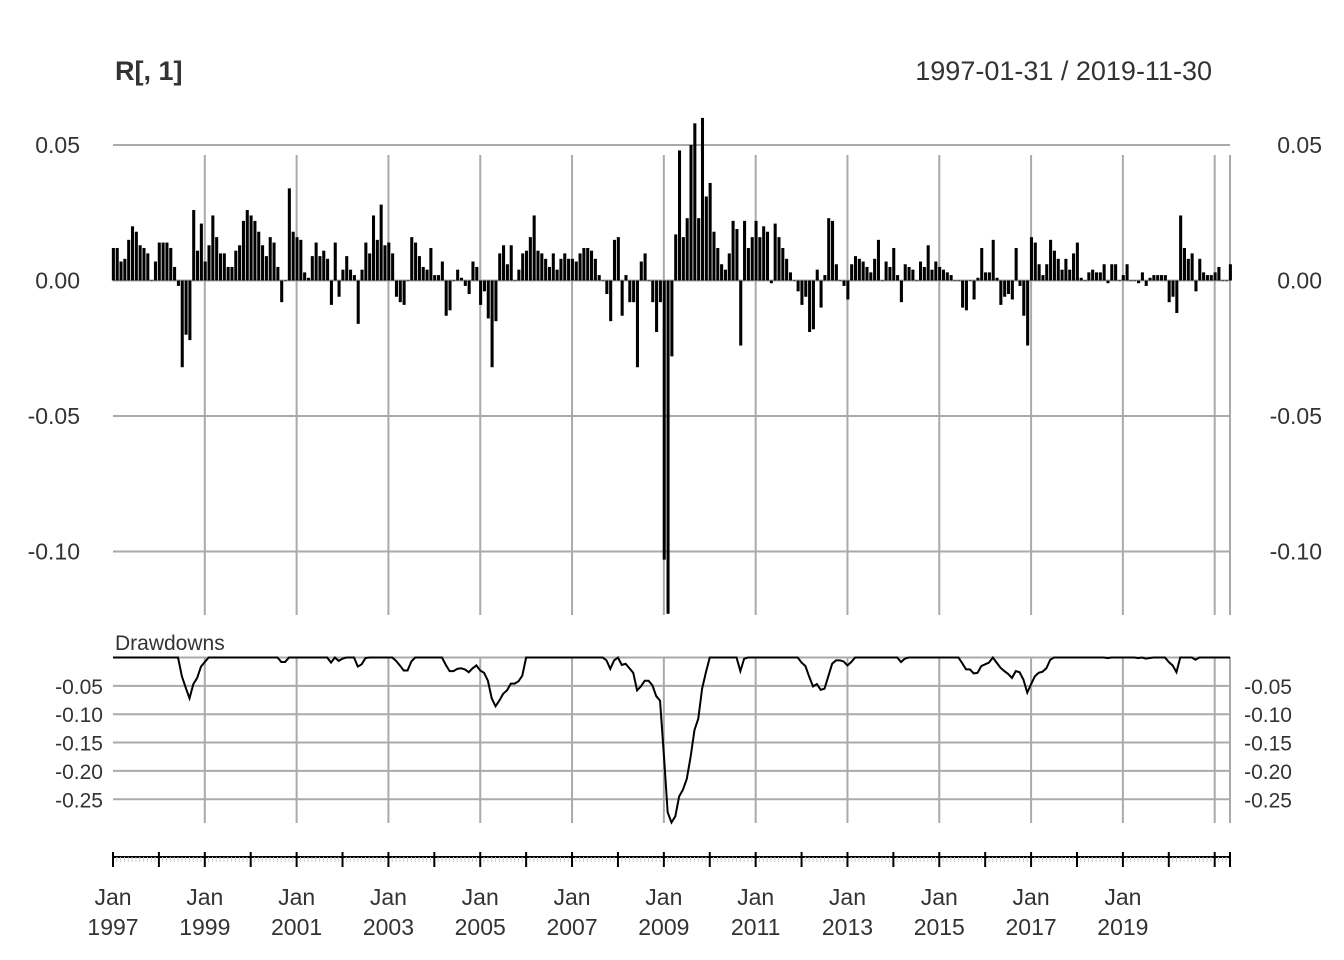  Describe the element at coordinates (571, 927) in the screenshot. I see `x-tick-year-label: 2007` at that location.